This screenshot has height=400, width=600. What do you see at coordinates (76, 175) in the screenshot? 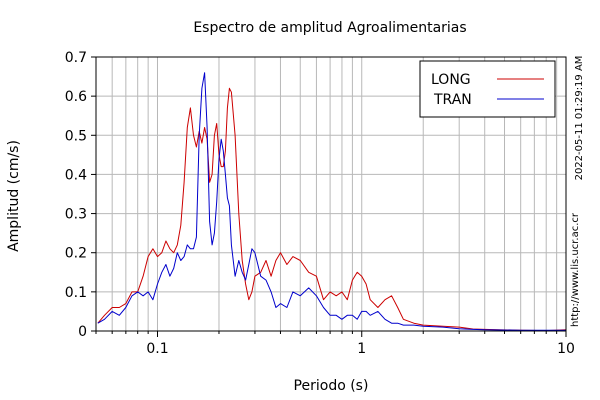
I see `y-tick-label: 0.4` at bounding box center [76, 175].